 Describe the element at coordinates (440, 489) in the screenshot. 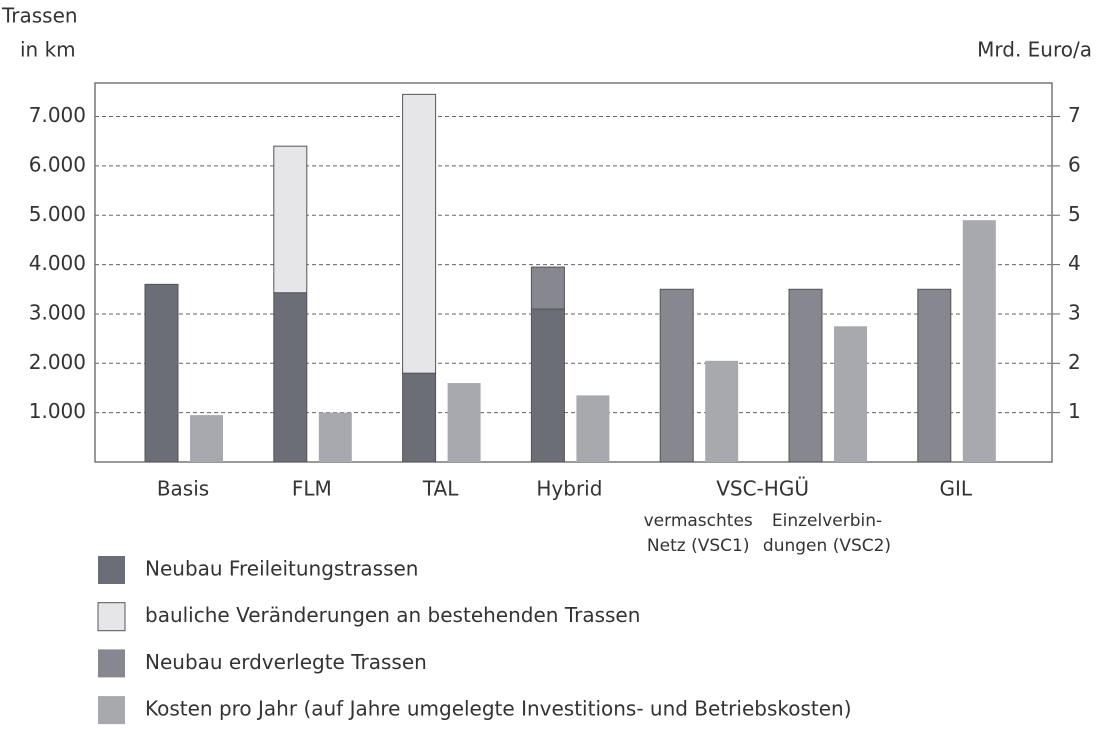

I see `x-tick-label: TAL` at that location.